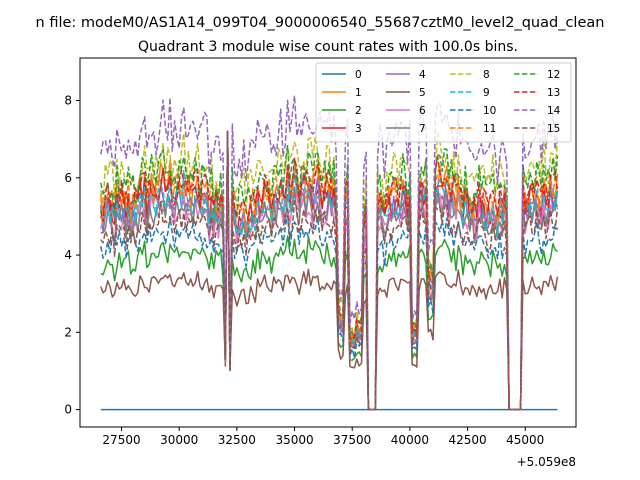 Image resolution: width=640 pixels, height=480 pixels. I want to click on x-tick-label: 32500, so click(237, 440).